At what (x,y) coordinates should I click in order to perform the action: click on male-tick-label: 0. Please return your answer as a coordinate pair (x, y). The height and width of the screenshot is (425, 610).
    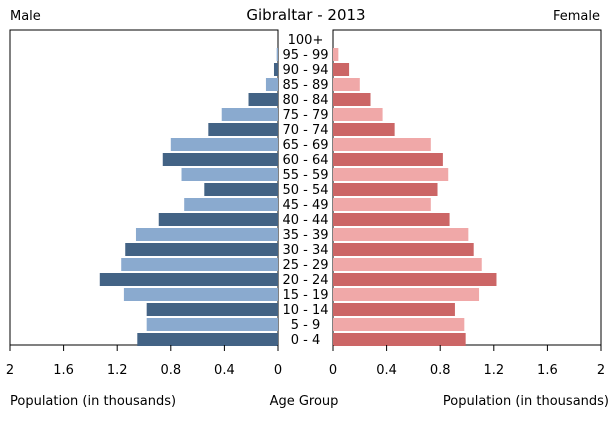
    Looking at the image, I should click on (278, 370).